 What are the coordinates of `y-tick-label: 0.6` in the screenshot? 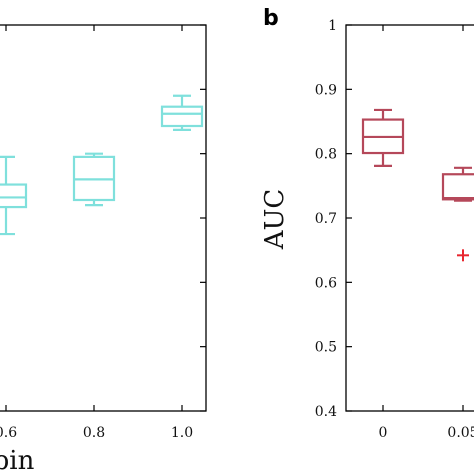 It's located at (326, 283).